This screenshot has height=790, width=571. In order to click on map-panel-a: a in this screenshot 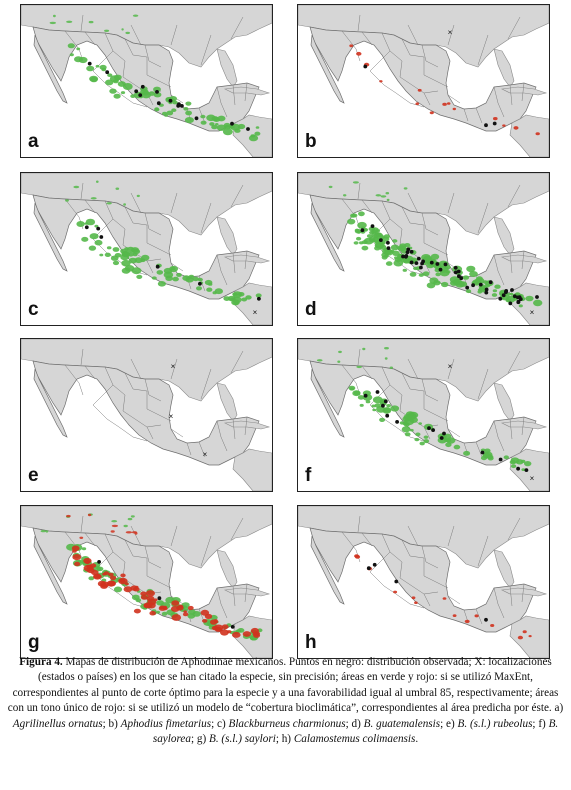, I will do `click(146, 81)`.